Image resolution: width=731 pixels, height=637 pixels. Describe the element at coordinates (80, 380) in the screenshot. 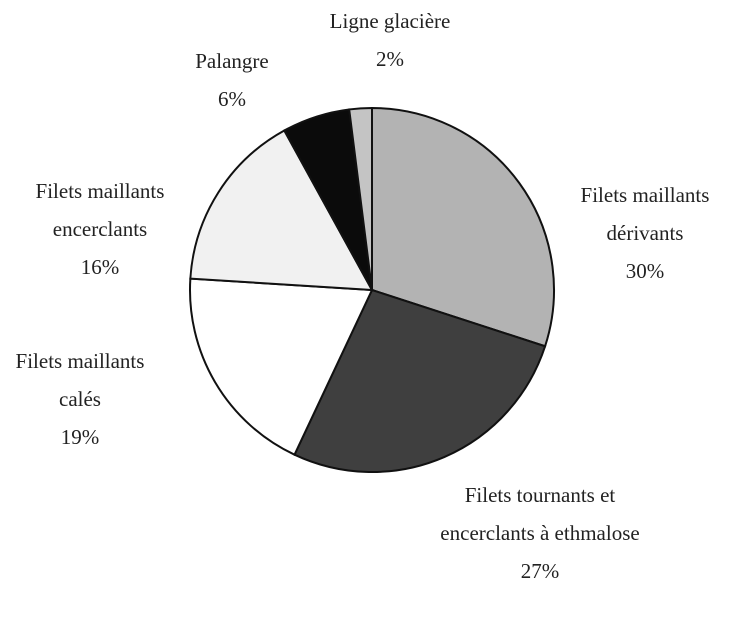

I see `category-name: Filets maillants calés` at that location.